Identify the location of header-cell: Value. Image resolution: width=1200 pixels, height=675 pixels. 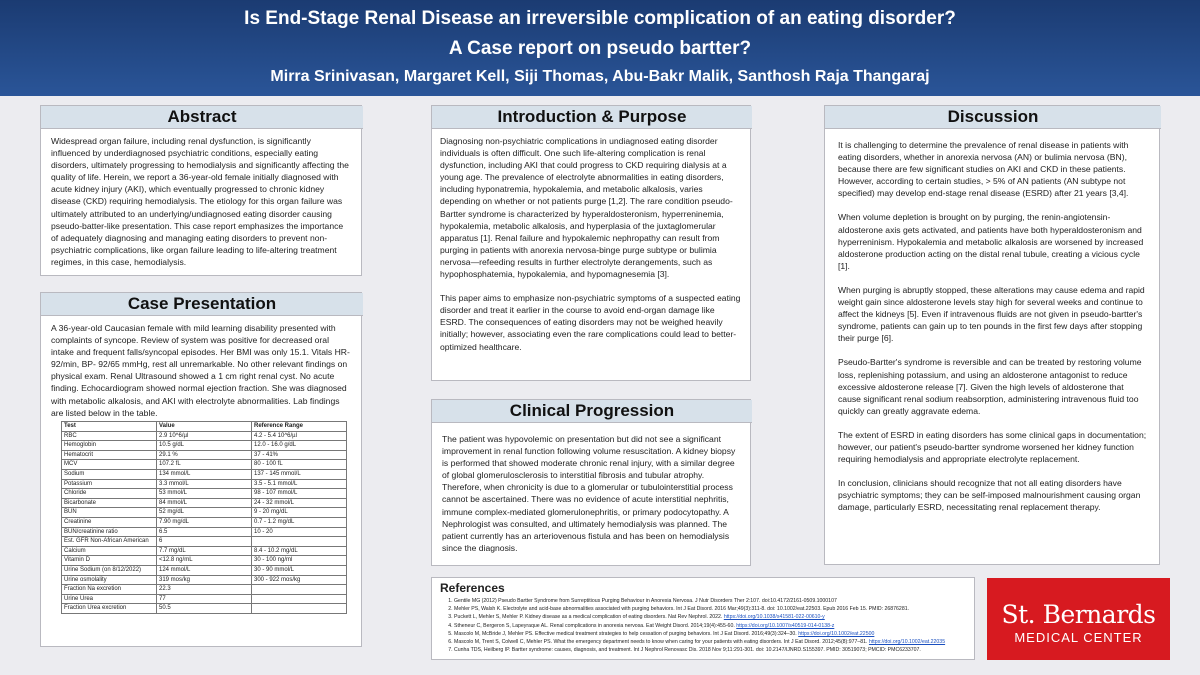
(204, 426).